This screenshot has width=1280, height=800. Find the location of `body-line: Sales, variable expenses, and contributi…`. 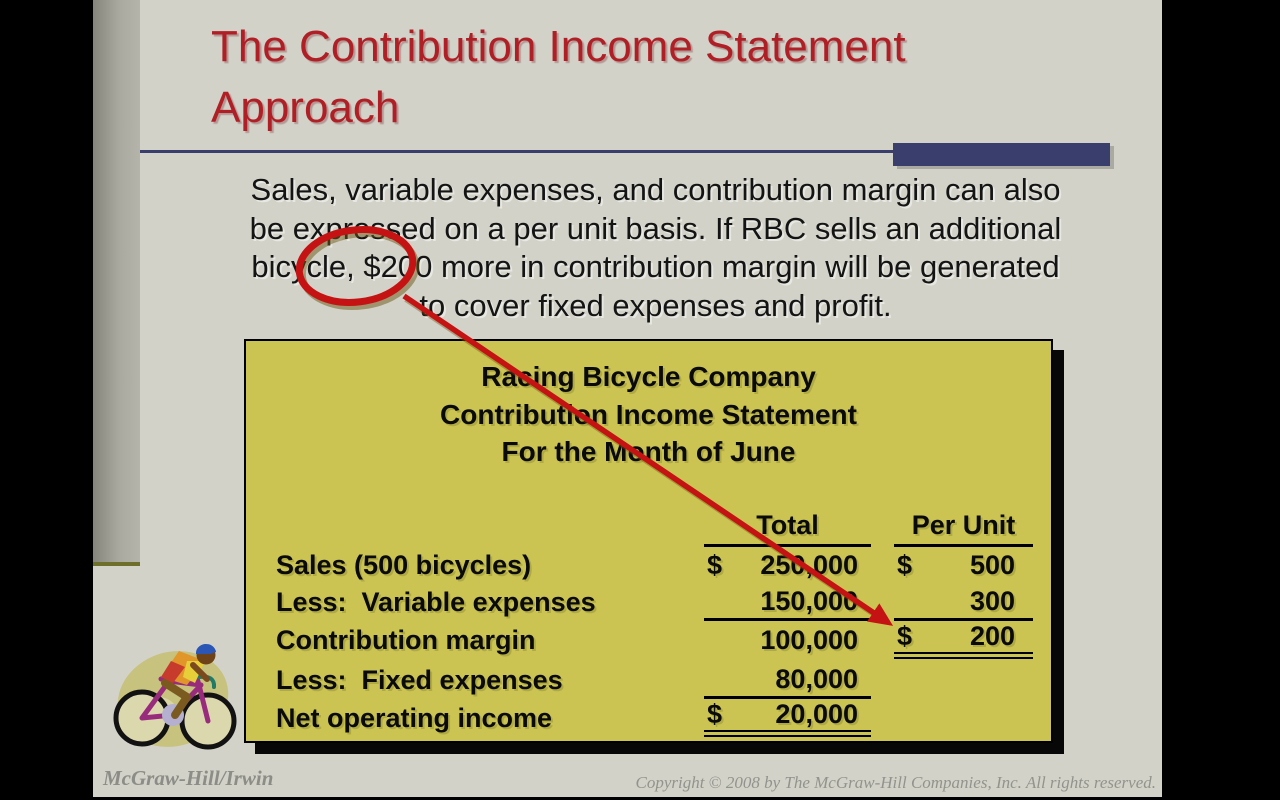

body-line: Sales, variable expenses, and contributi… is located at coordinates (655, 189).